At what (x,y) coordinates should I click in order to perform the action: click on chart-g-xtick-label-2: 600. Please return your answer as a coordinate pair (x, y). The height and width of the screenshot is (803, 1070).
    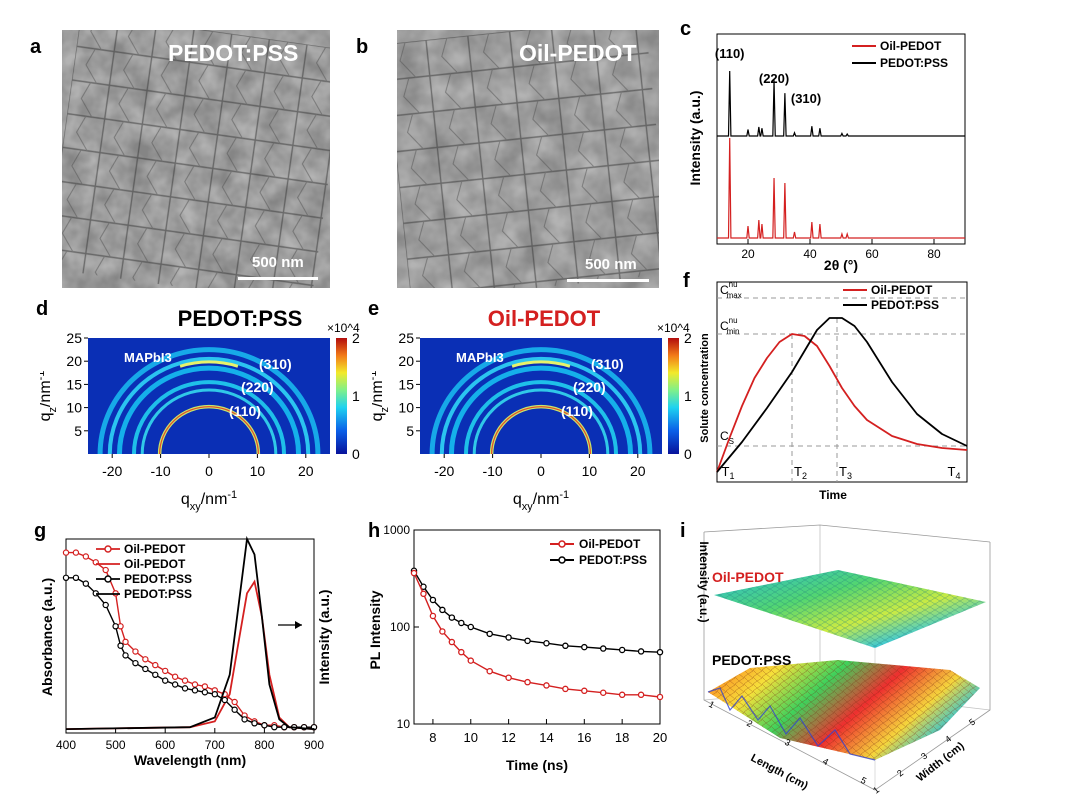
    Looking at the image, I should click on (165, 745).